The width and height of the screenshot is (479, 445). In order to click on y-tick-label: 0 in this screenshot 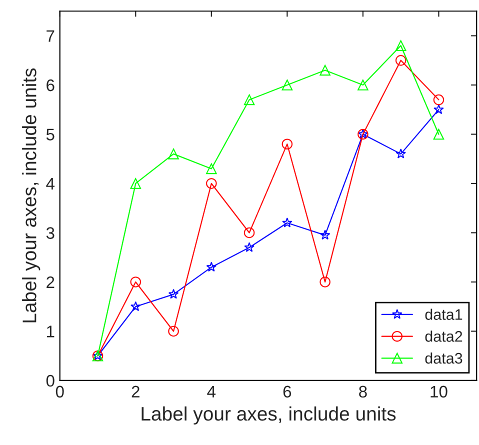, I will do `click(50, 380)`.